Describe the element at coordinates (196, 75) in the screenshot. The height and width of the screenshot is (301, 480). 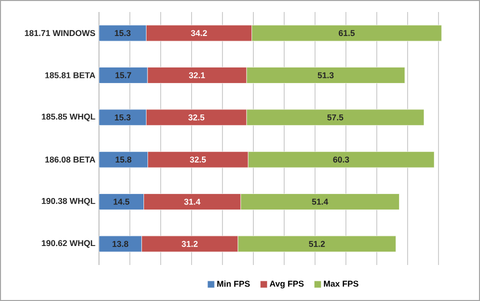
I see `data-label: 32.1` at that location.